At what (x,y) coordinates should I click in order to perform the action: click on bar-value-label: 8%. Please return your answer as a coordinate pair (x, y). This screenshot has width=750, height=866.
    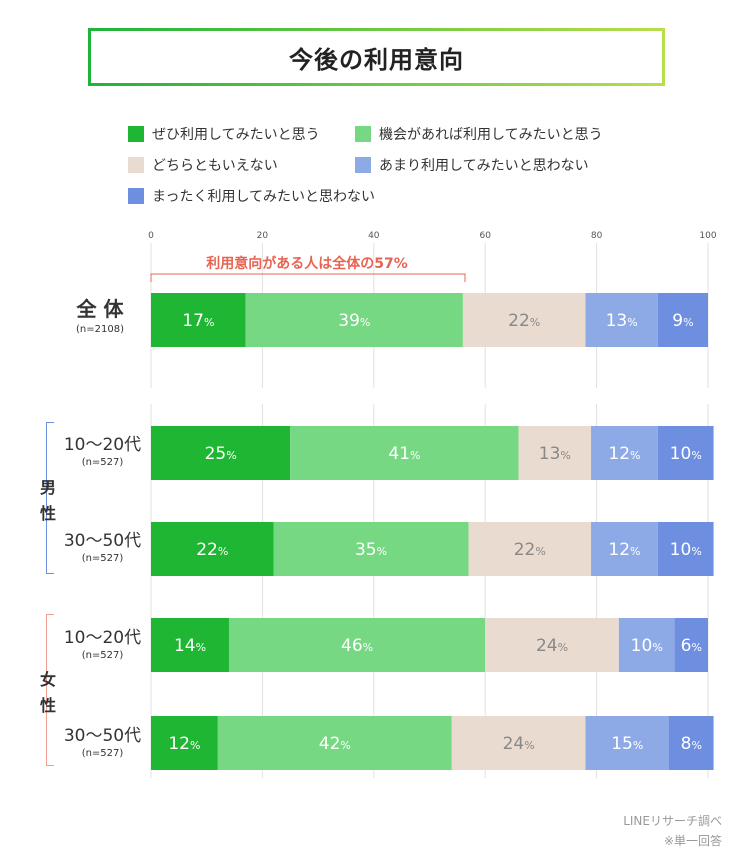
    Looking at the image, I should click on (691, 744).